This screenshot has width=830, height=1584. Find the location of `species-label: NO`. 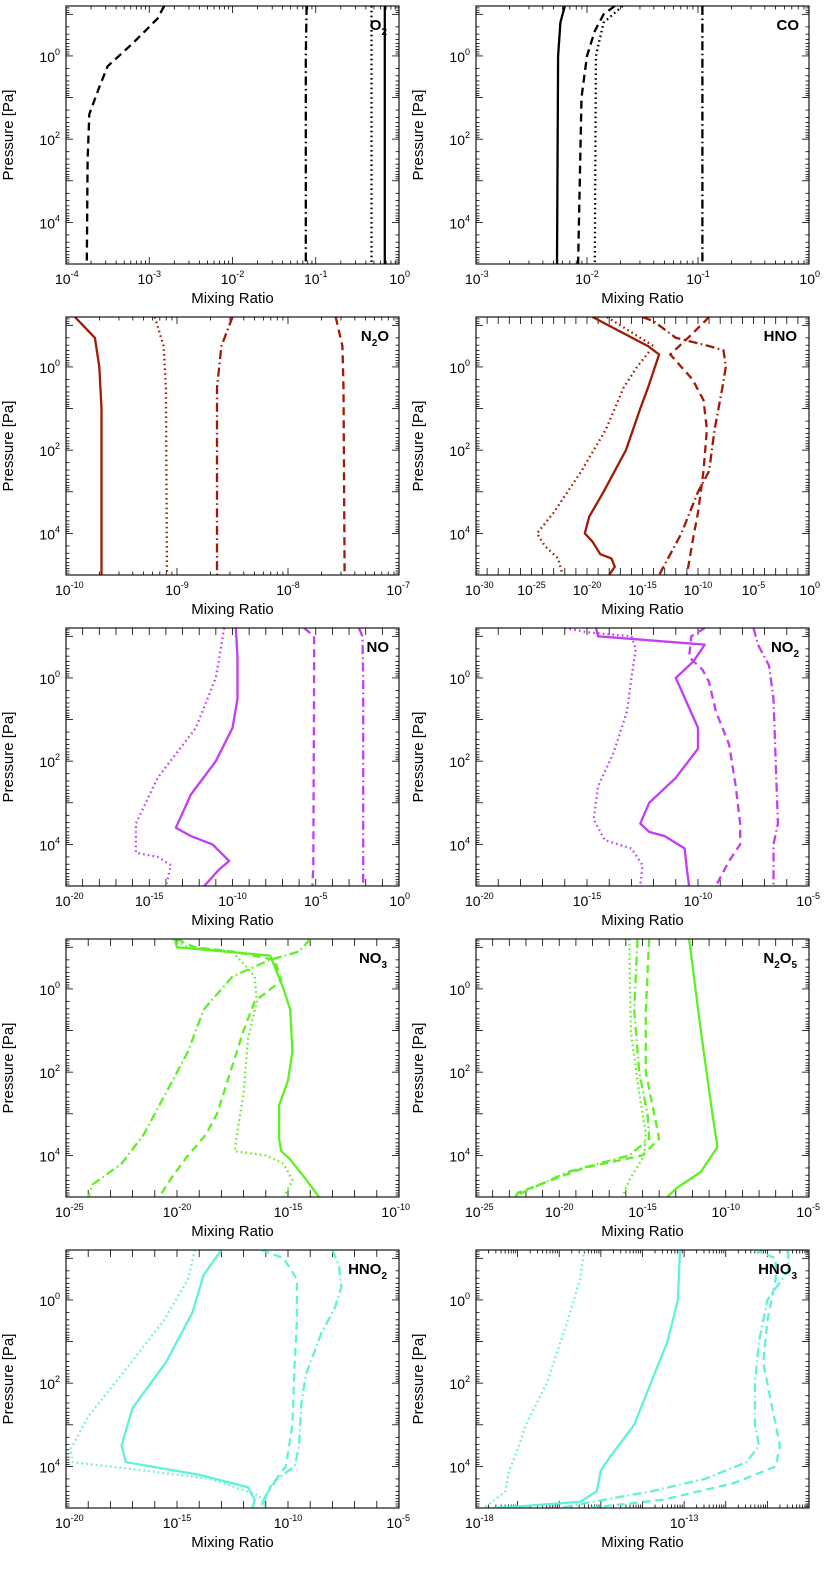

species-label: NO is located at coordinates (378, 647).